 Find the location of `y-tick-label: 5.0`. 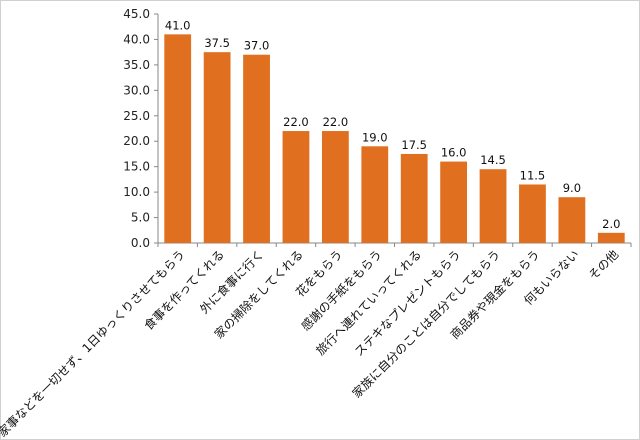

y-tick-label: 5.0 is located at coordinates (140, 218).